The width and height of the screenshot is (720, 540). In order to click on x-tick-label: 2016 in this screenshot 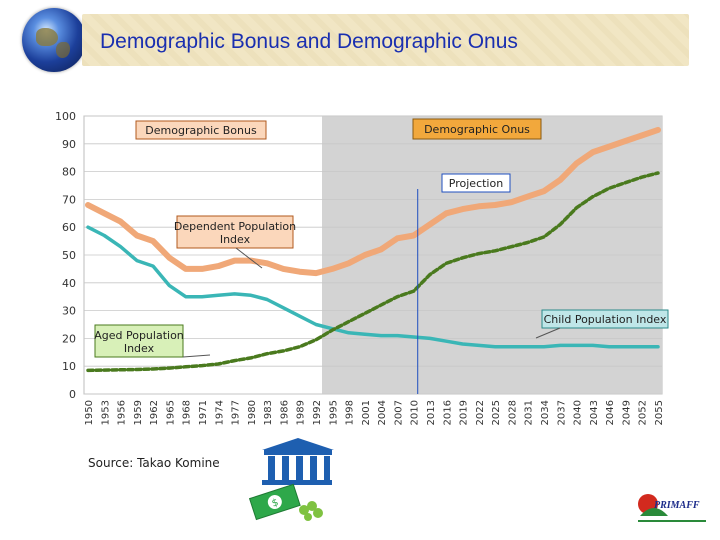, I will do `click(447, 412)`.